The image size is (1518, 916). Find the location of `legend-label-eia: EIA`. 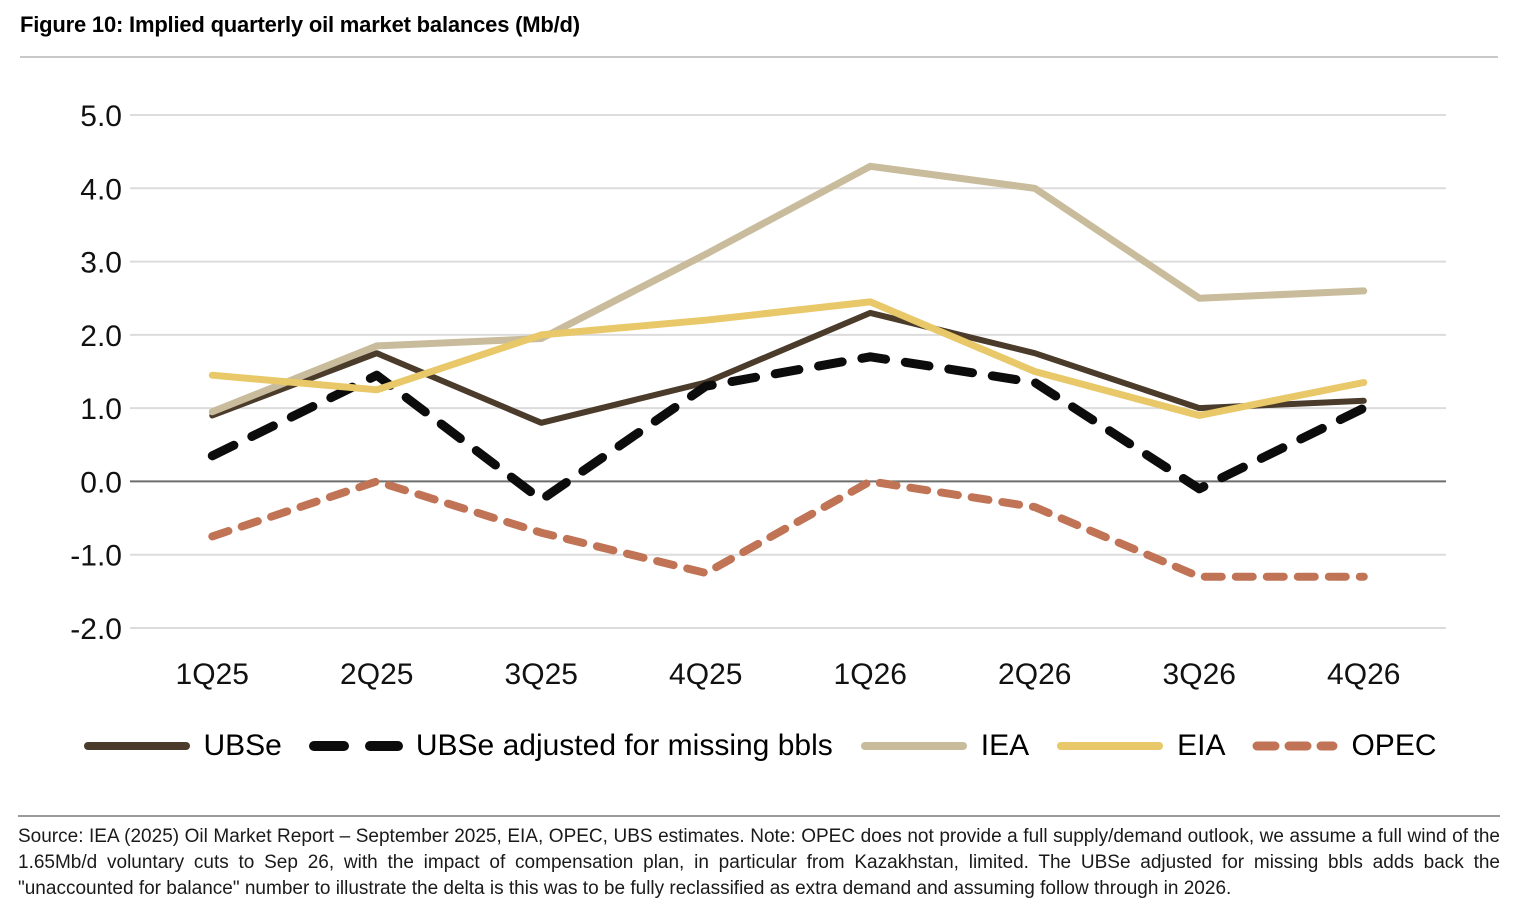

legend-label-eia: EIA is located at coordinates (1201, 745).